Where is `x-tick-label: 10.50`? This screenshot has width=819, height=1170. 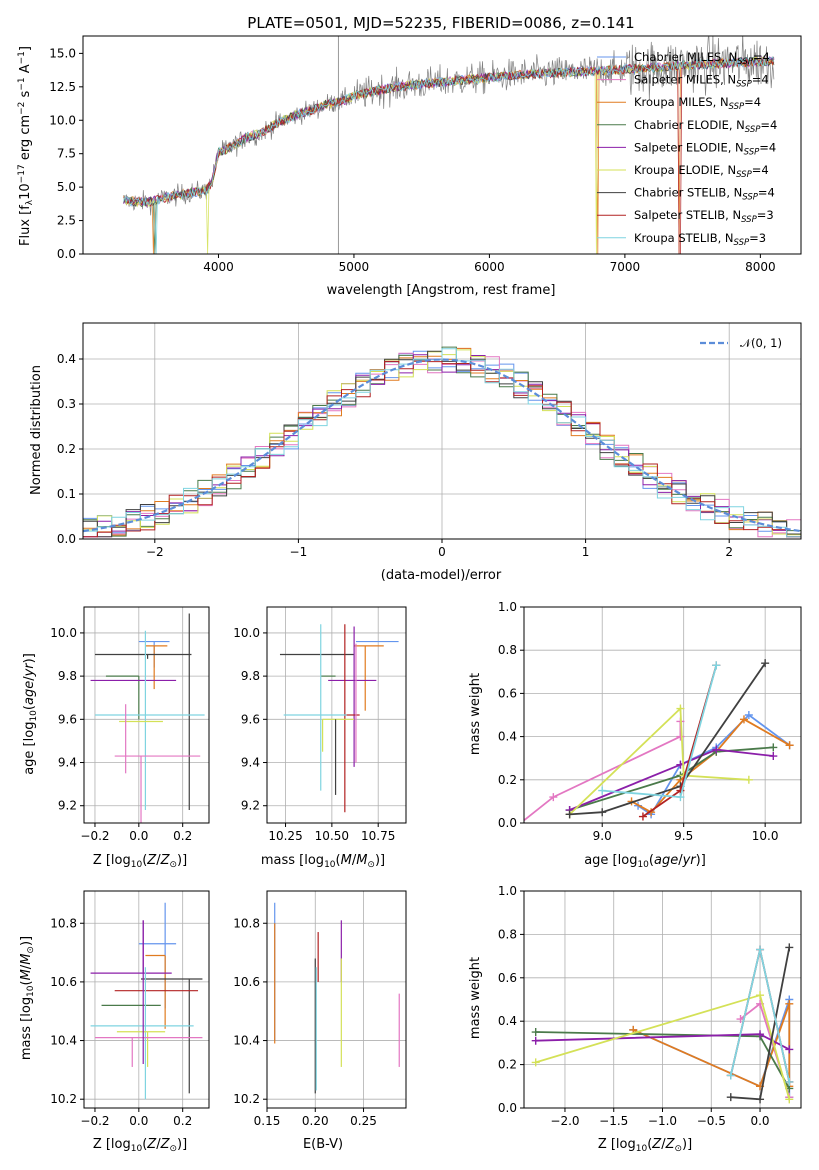
x-tick-label: 10.50 is located at coordinates (332, 836).